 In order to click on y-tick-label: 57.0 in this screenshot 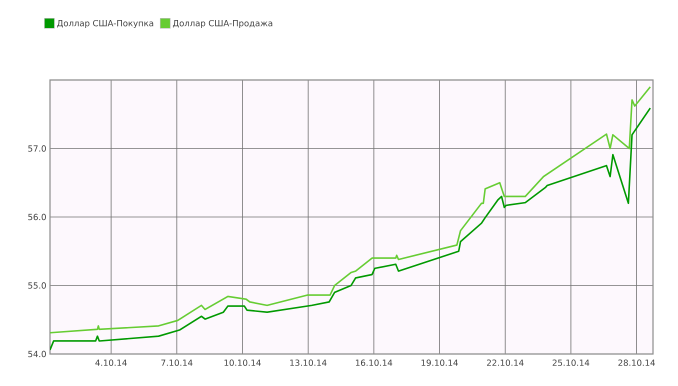, I will do `click(37, 148)`.